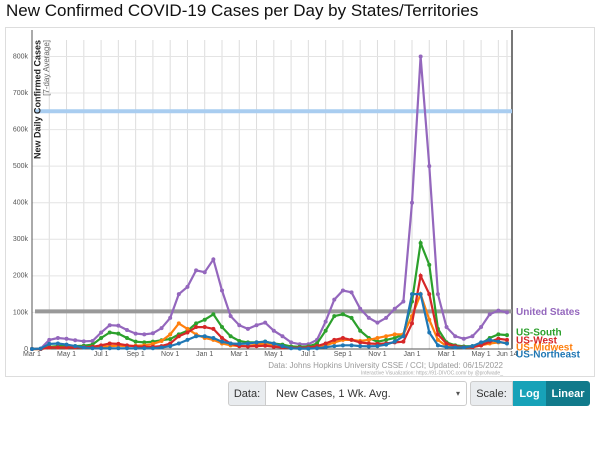  Describe the element at coordinates (457, 393) in the screenshot. I see `select-arrow: ▾` at that location.